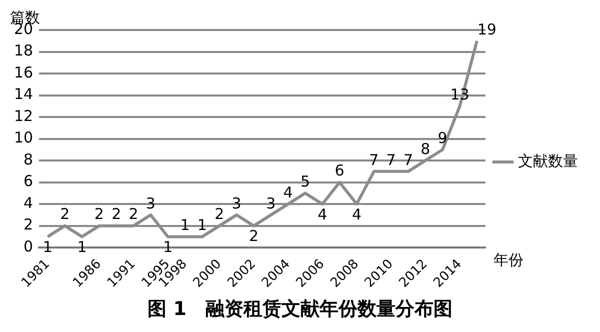  What do you see at coordinates (29, 225) in the screenshot?
I see `y-tick-label: 2` at bounding box center [29, 225].